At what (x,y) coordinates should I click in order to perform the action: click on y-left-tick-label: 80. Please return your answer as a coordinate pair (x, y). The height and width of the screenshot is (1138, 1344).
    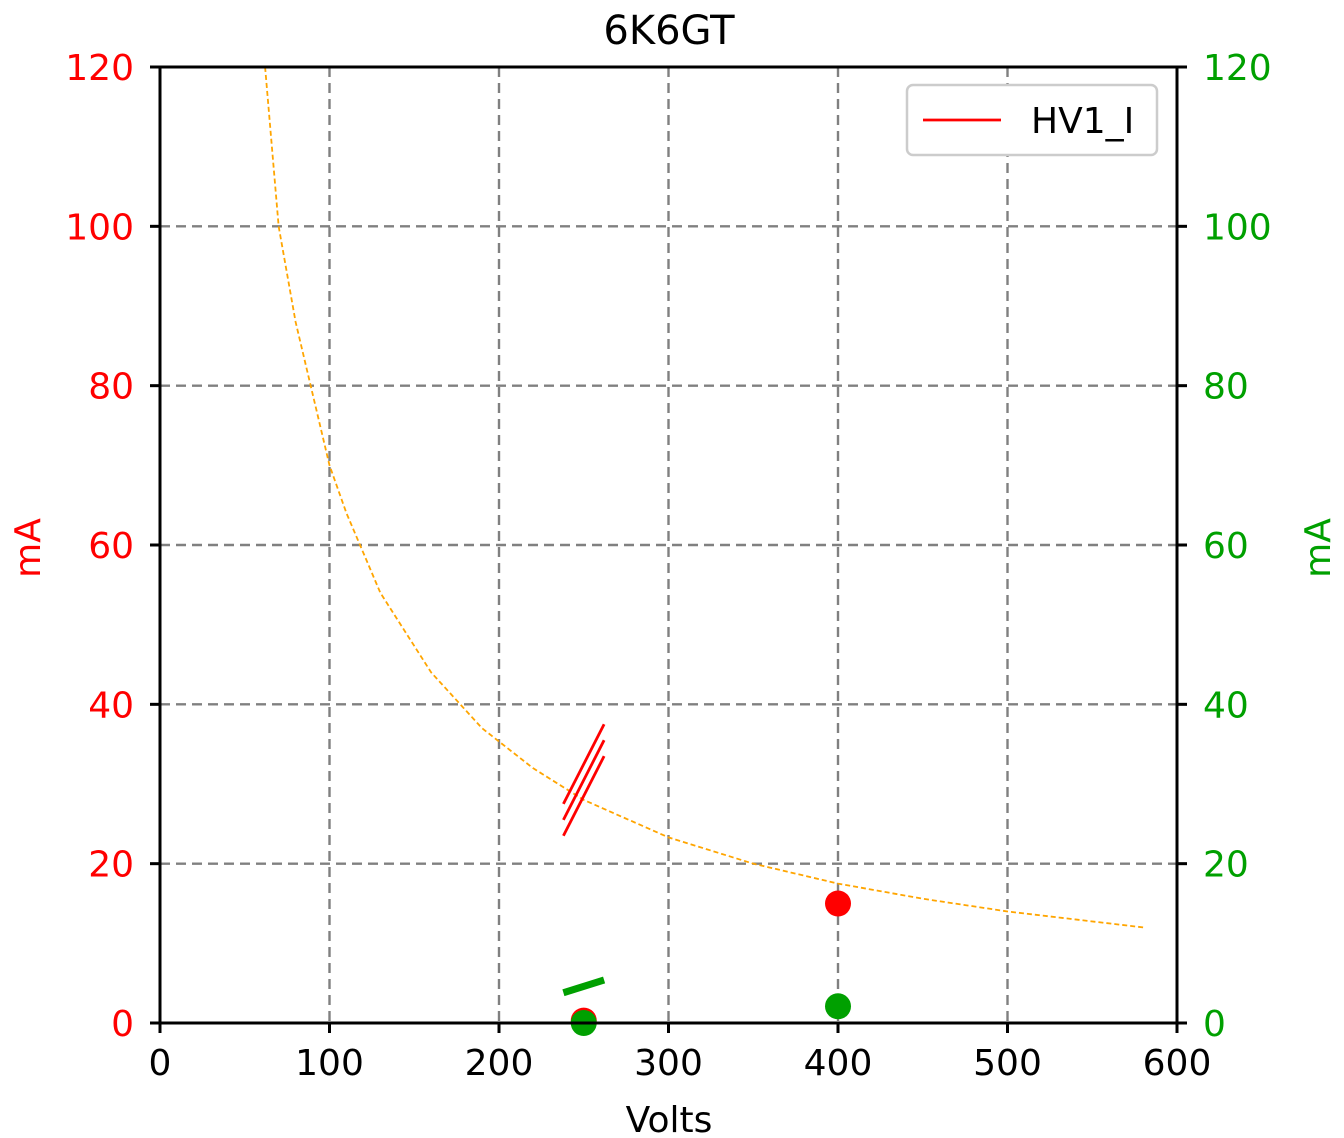
    Looking at the image, I should click on (111, 387).